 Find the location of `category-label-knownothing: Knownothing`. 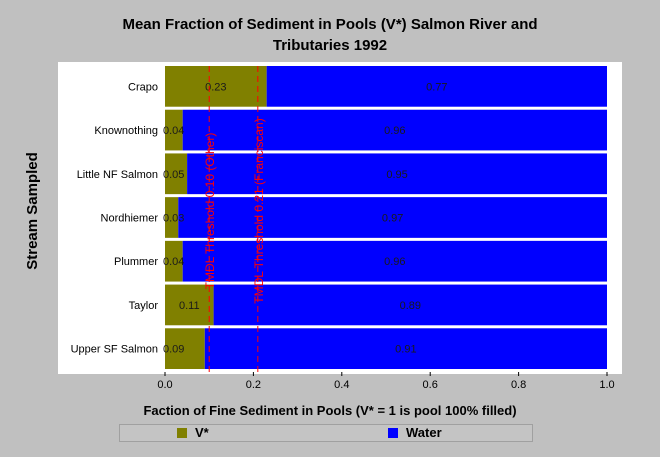

category-label-knownothing: Knownothing is located at coordinates (126, 131).